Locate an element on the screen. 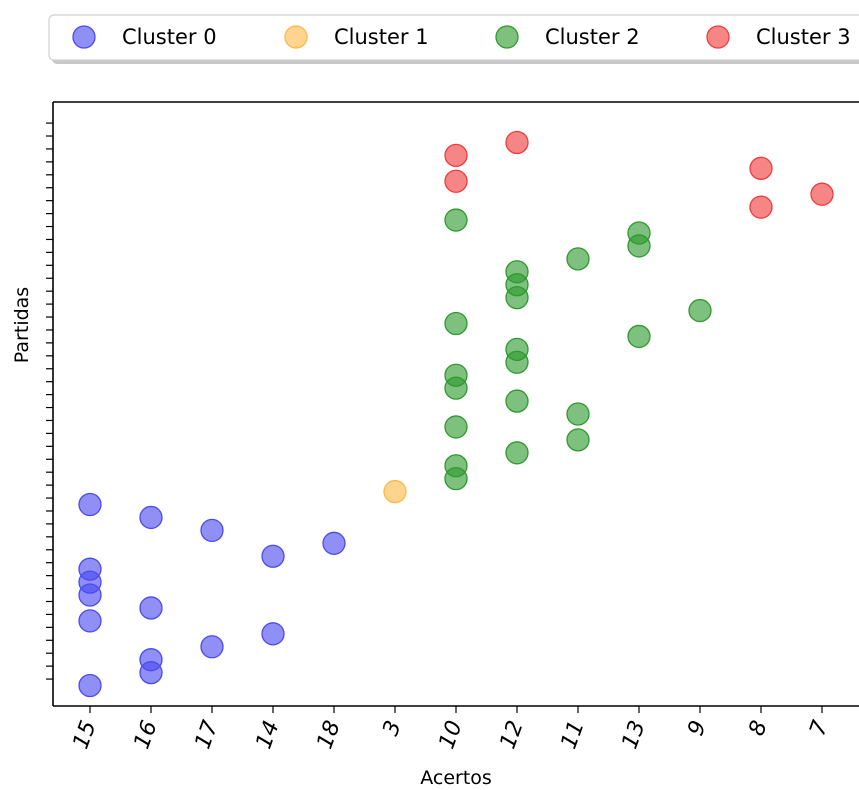  x-tick-label: 3 is located at coordinates (392, 729).